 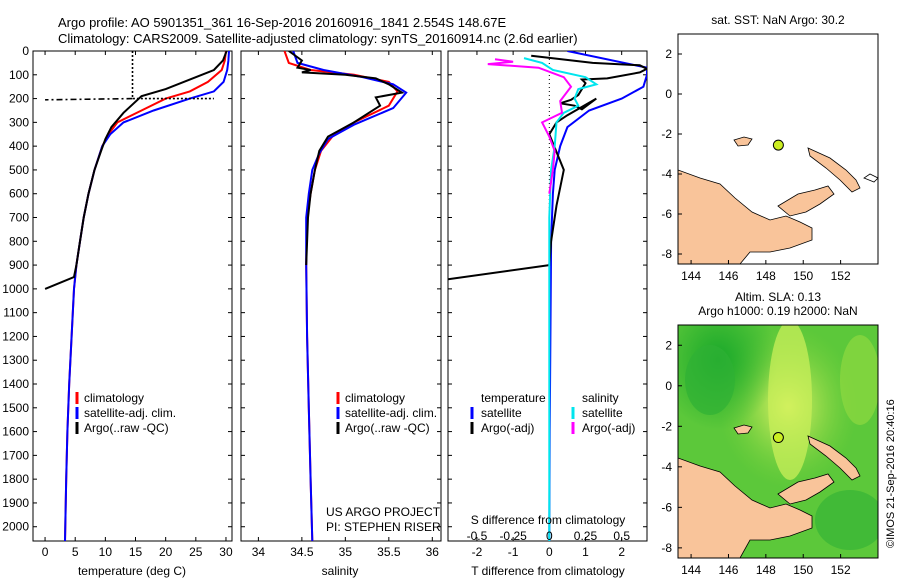 What do you see at coordinates (132, 571) in the screenshot?
I see `temperature-xlabel: temperature (deg C)` at bounding box center [132, 571].